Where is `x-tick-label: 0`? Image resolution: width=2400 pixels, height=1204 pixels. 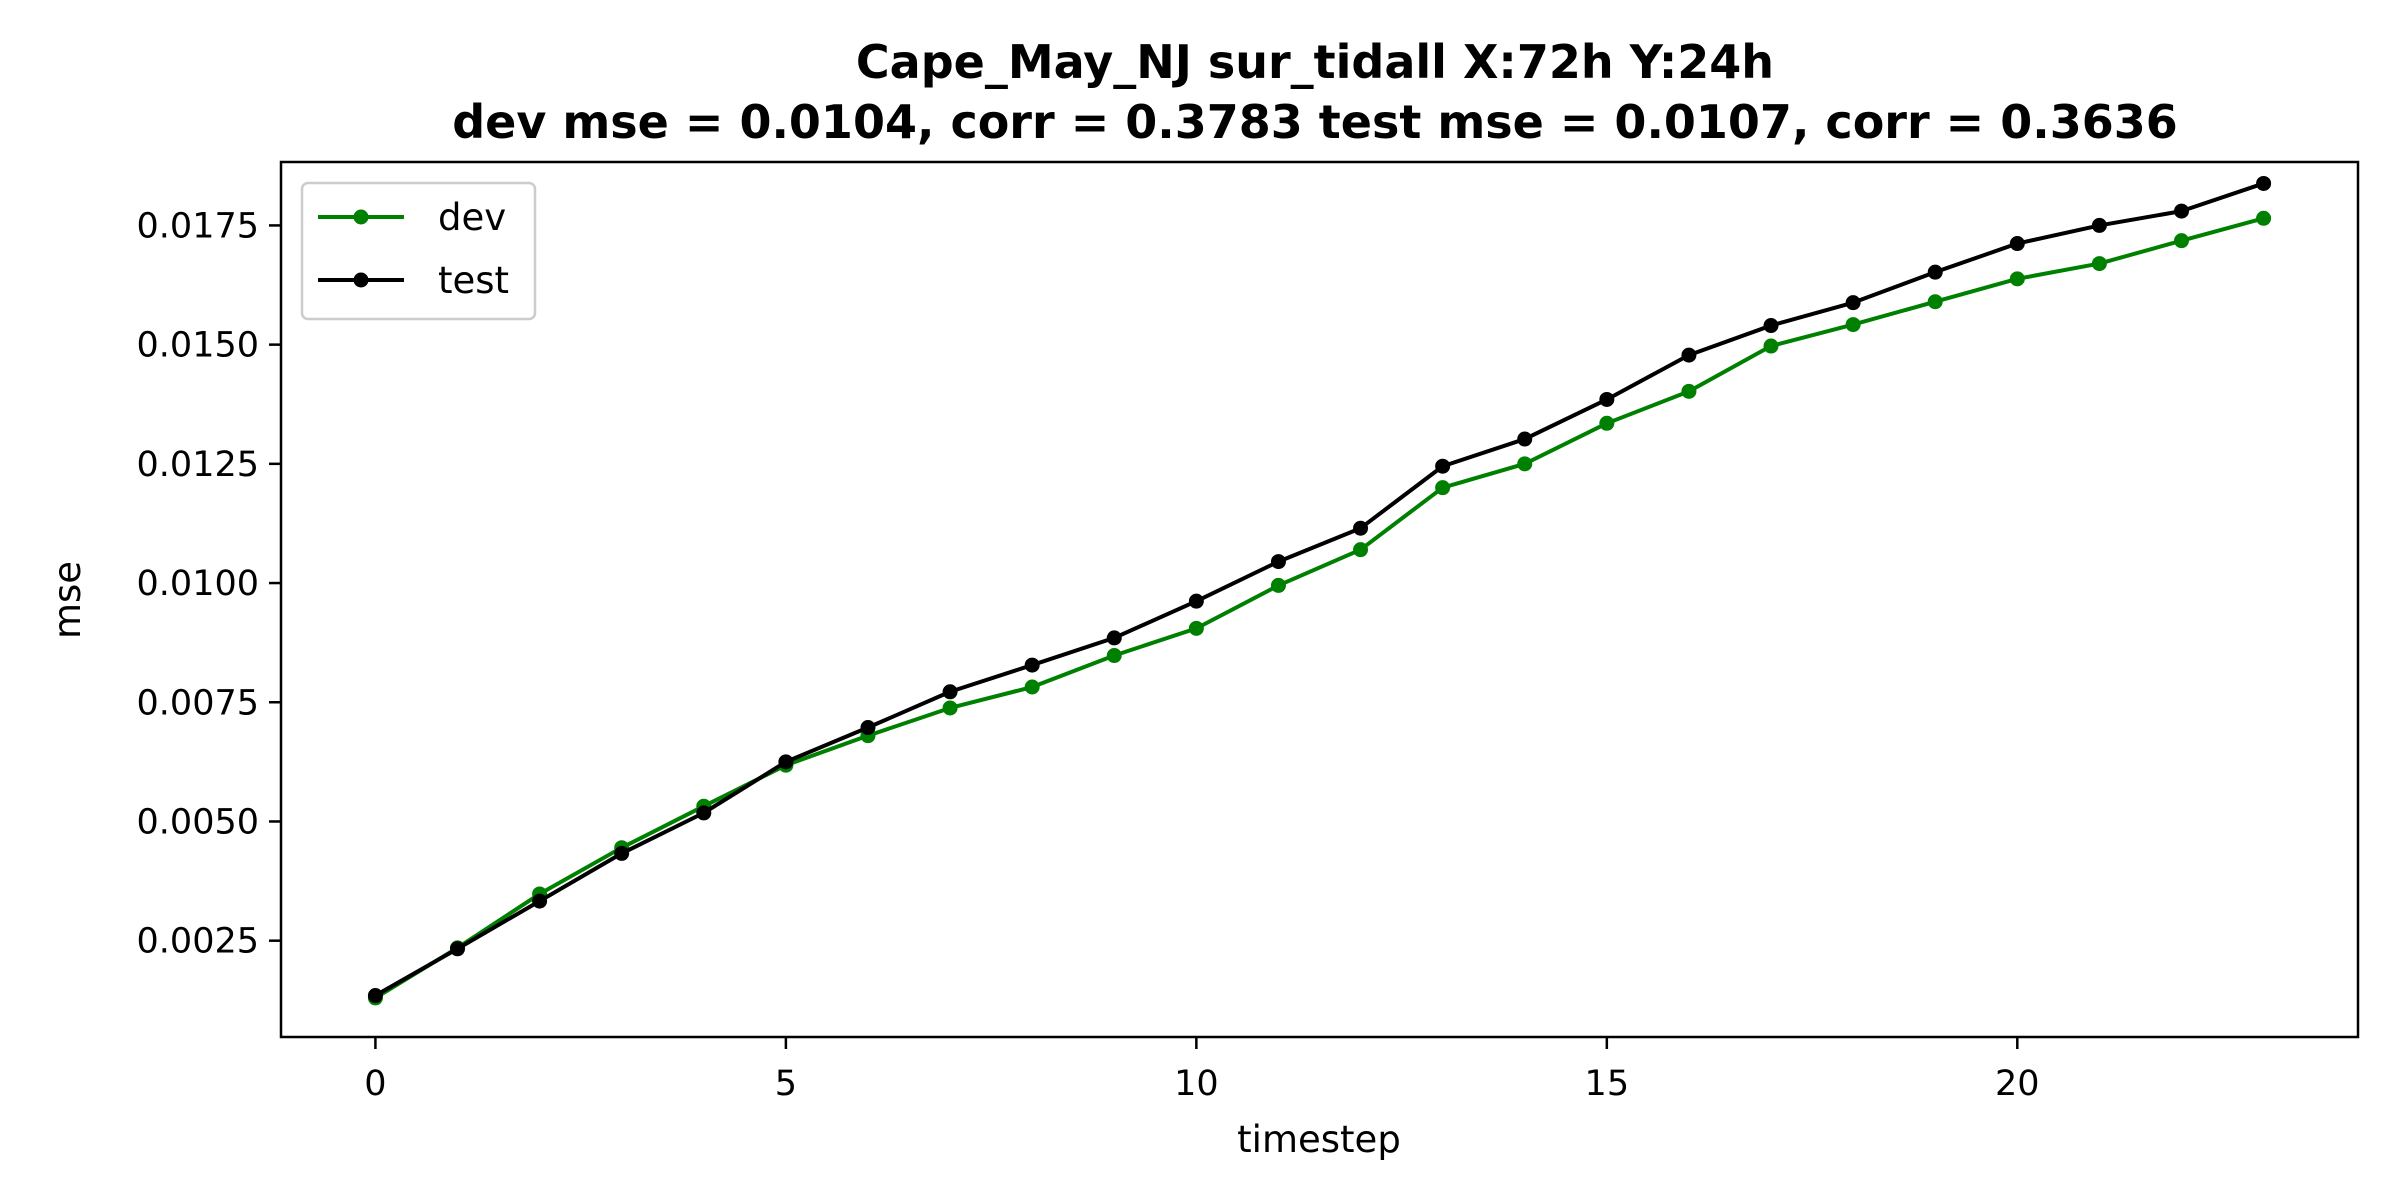 x-tick-label: 0 is located at coordinates (375, 1084).